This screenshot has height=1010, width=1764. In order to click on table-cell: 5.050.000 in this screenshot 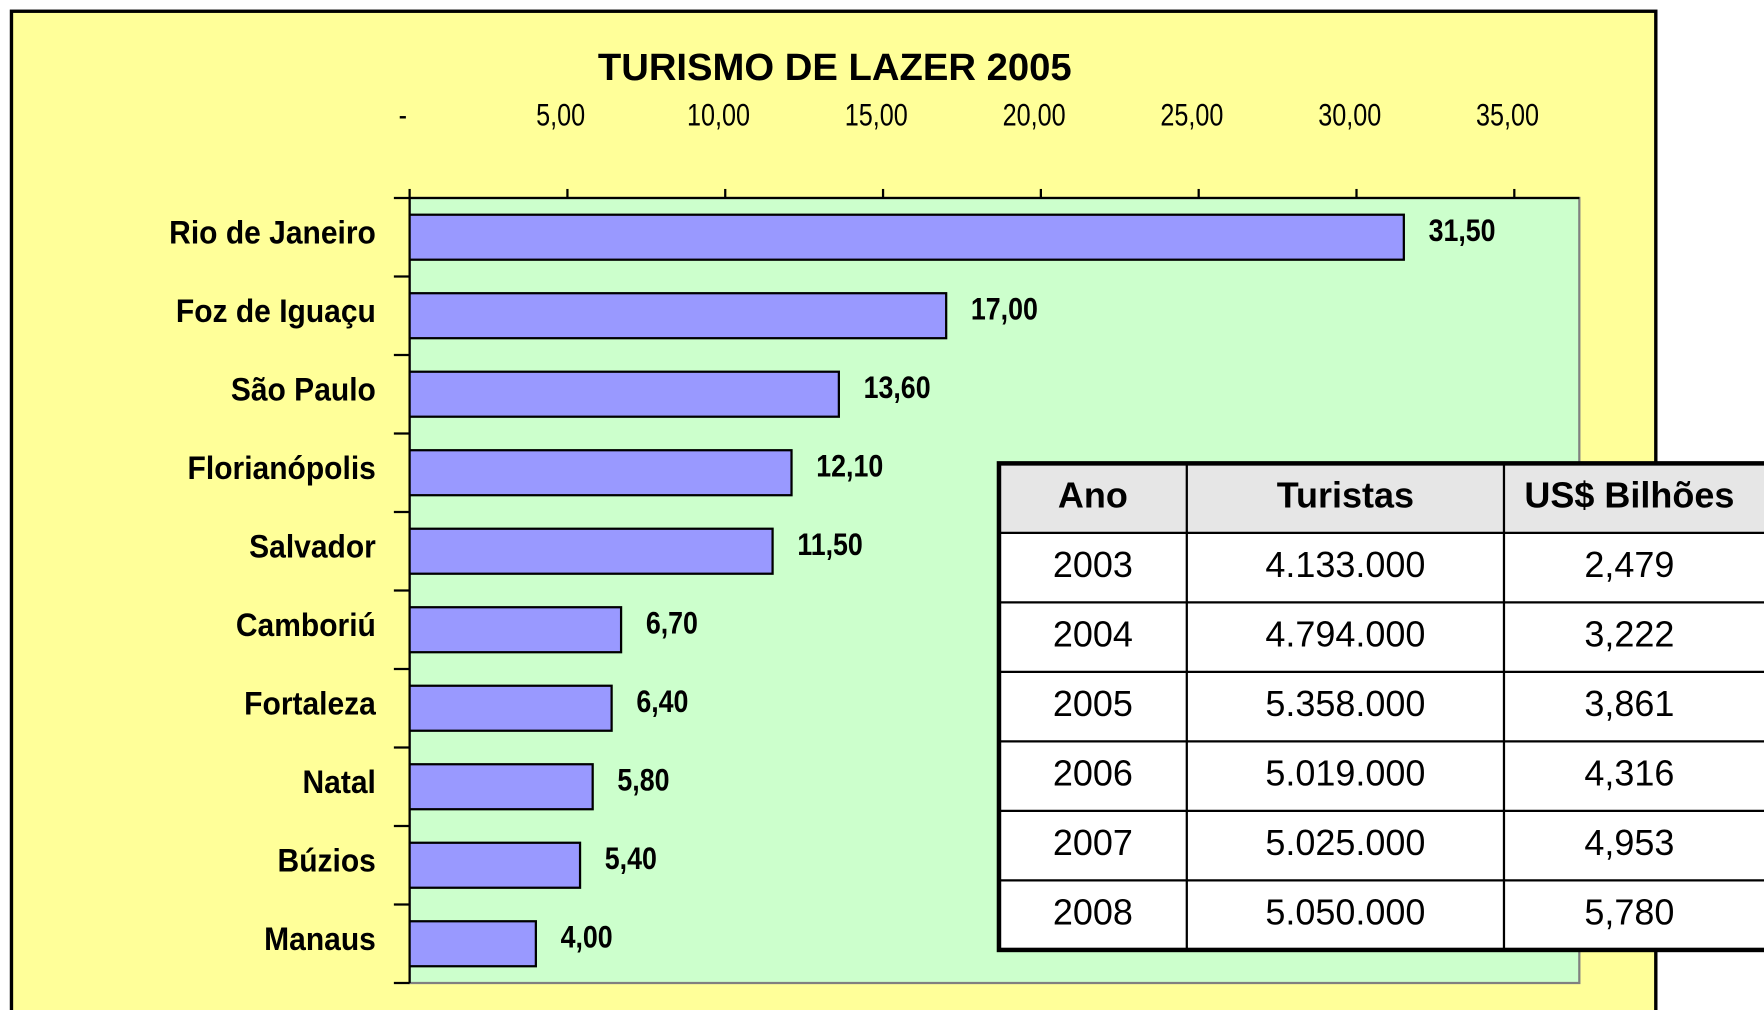, I will do `click(1345, 912)`.